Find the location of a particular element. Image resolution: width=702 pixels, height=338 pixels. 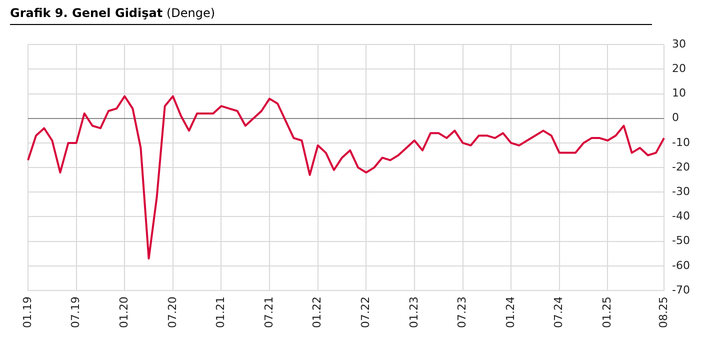

y-tick-label: -50 is located at coordinates (681, 241).